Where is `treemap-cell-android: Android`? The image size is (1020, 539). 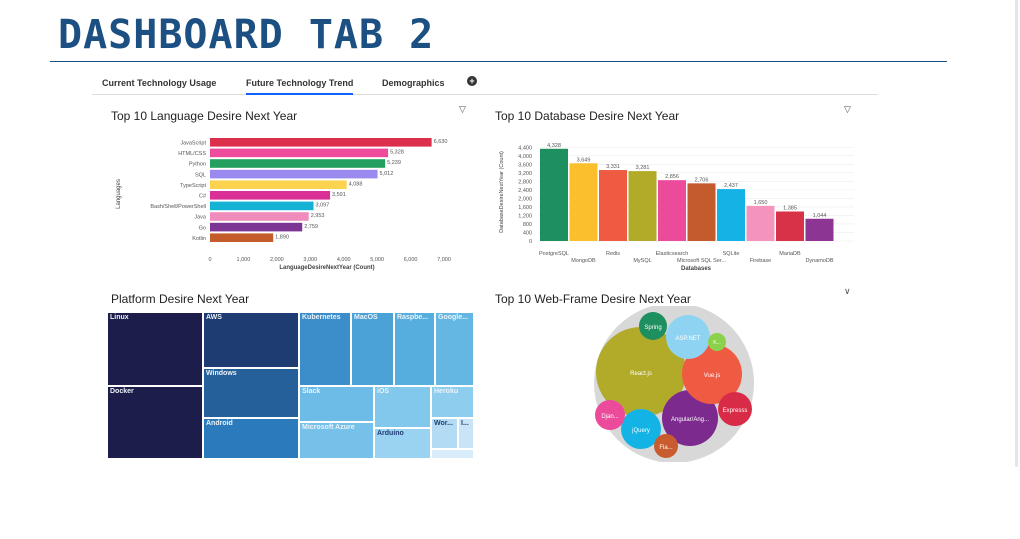
treemap-cell-android: Android is located at coordinates (251, 438).